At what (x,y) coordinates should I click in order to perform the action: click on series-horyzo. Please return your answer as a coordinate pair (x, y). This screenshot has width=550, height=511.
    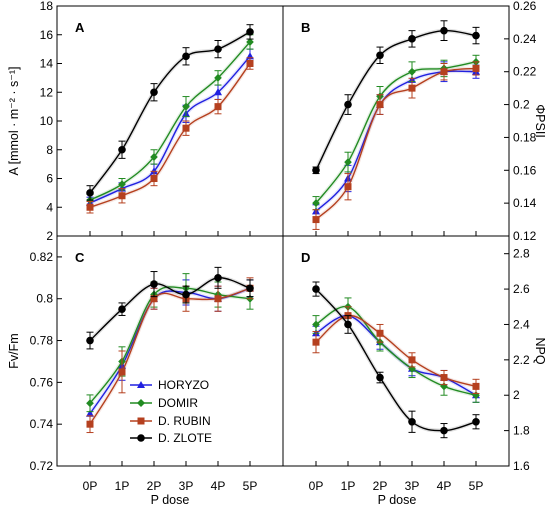
    Looking at the image, I should click on (396, 140).